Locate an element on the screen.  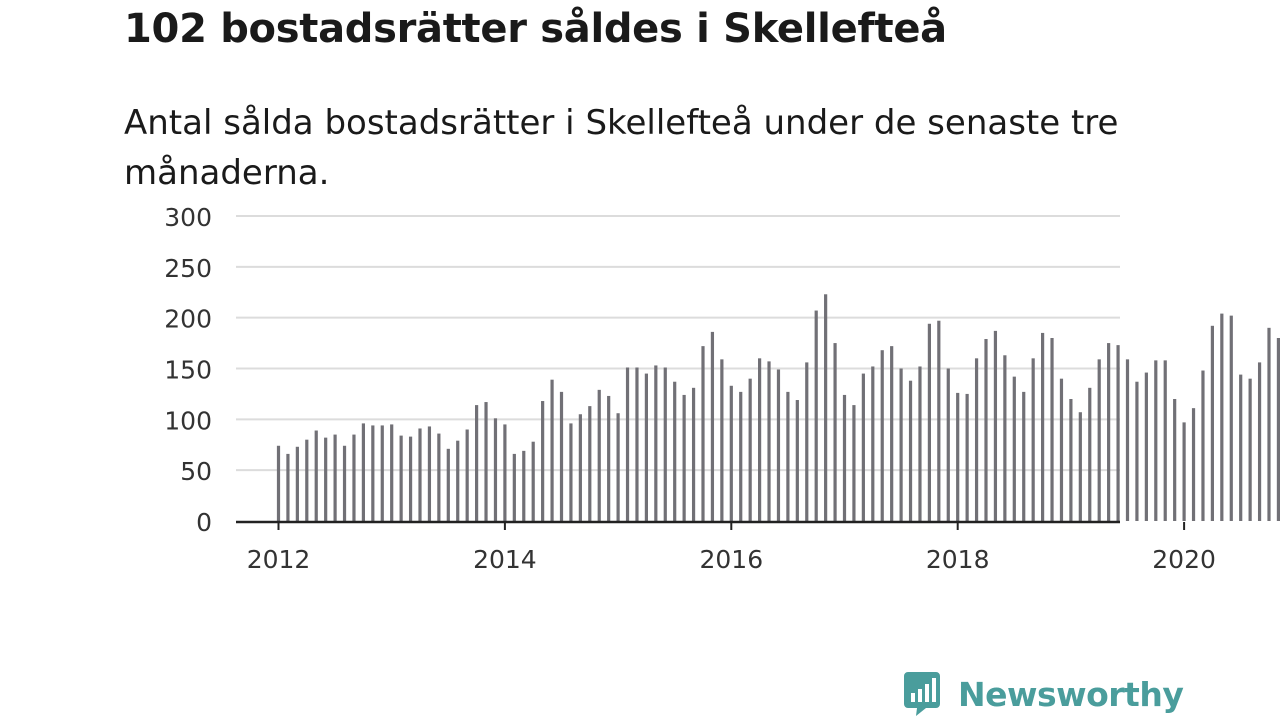
y-tick-label: 300 is located at coordinates (188, 217).